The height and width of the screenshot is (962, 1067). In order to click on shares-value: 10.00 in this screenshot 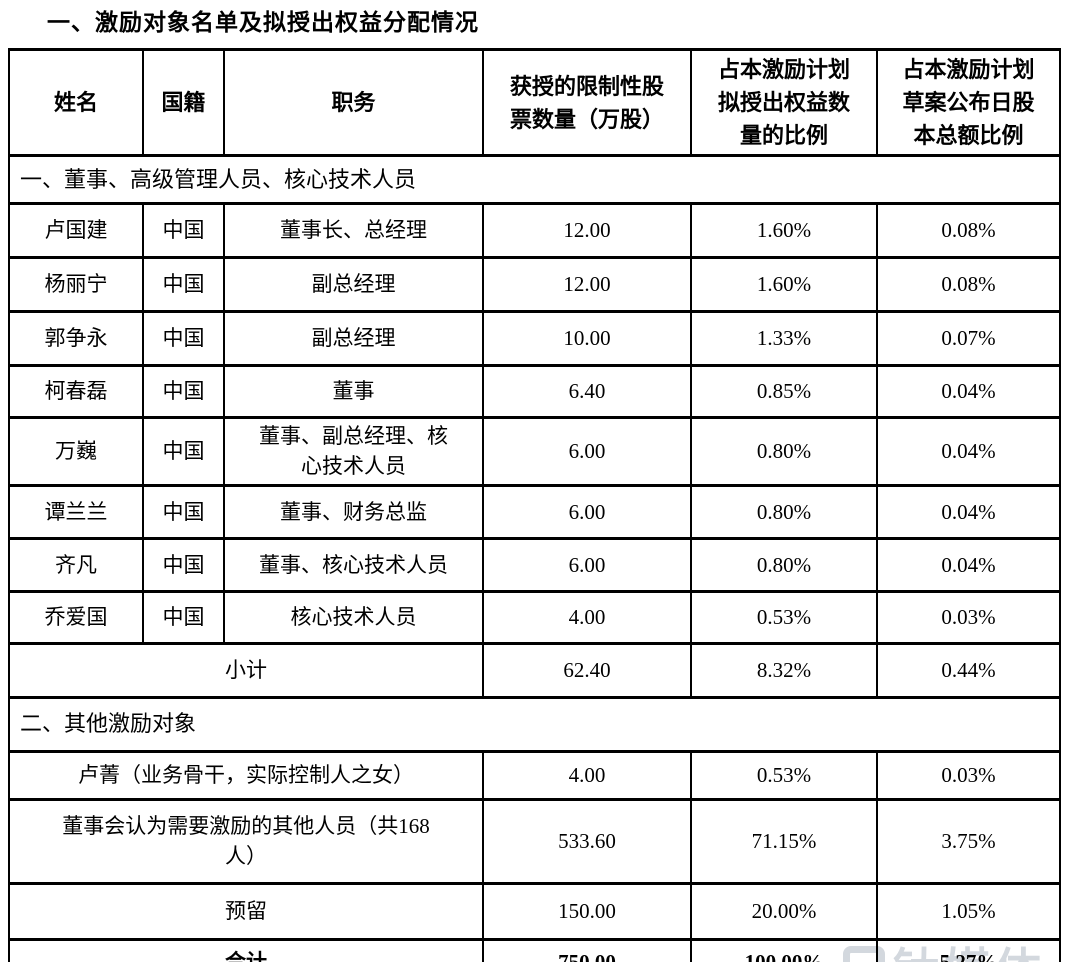, I will do `click(587, 338)`.